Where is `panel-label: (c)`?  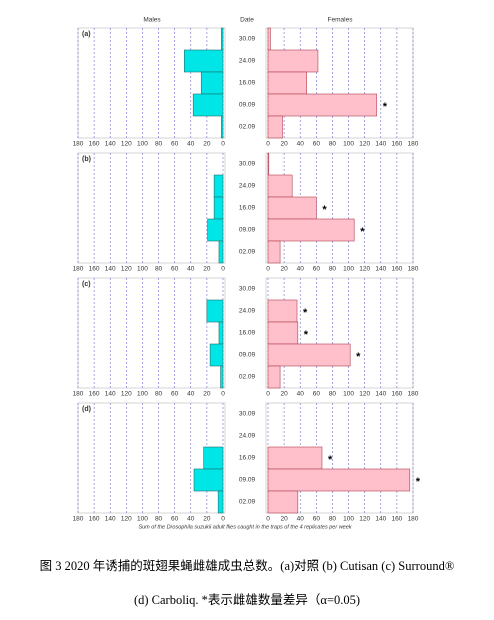 panel-label: (c) is located at coordinates (86, 284).